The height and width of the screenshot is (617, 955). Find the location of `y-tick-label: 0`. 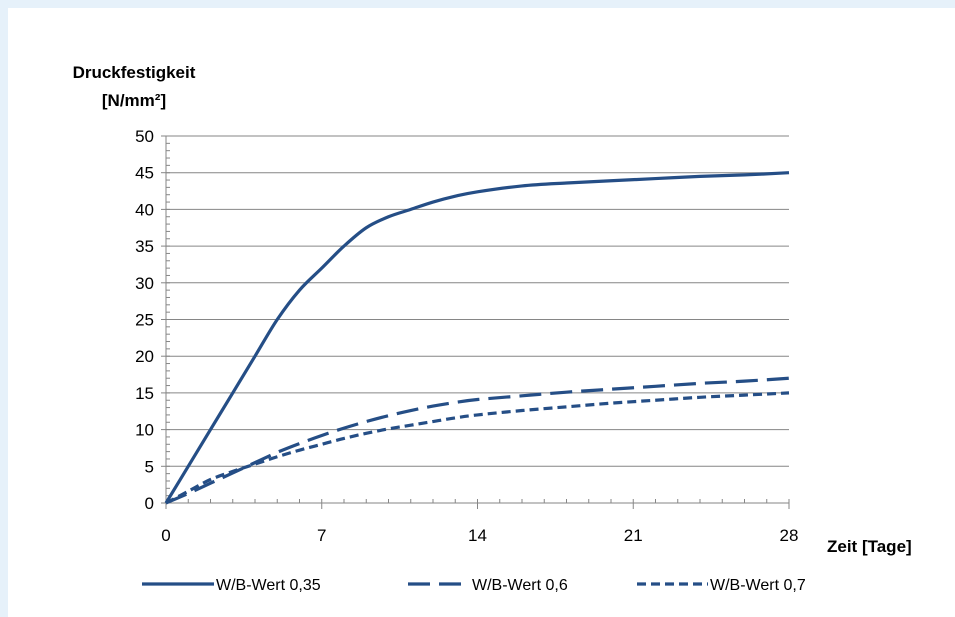

y-tick-label: 0 is located at coordinates (149, 503).